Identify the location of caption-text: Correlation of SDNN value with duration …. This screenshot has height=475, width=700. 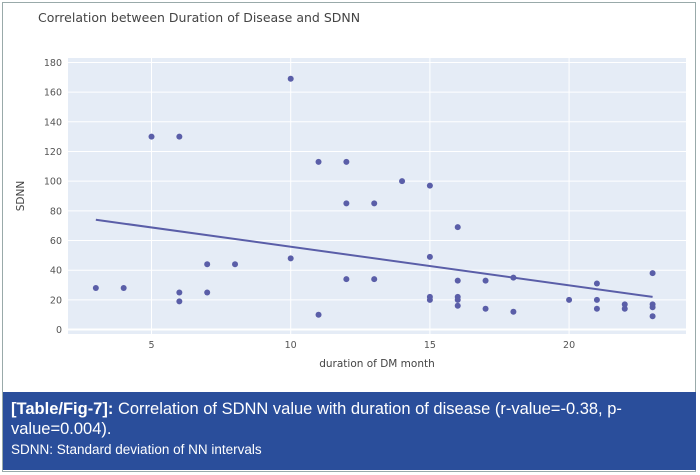
(316, 419).